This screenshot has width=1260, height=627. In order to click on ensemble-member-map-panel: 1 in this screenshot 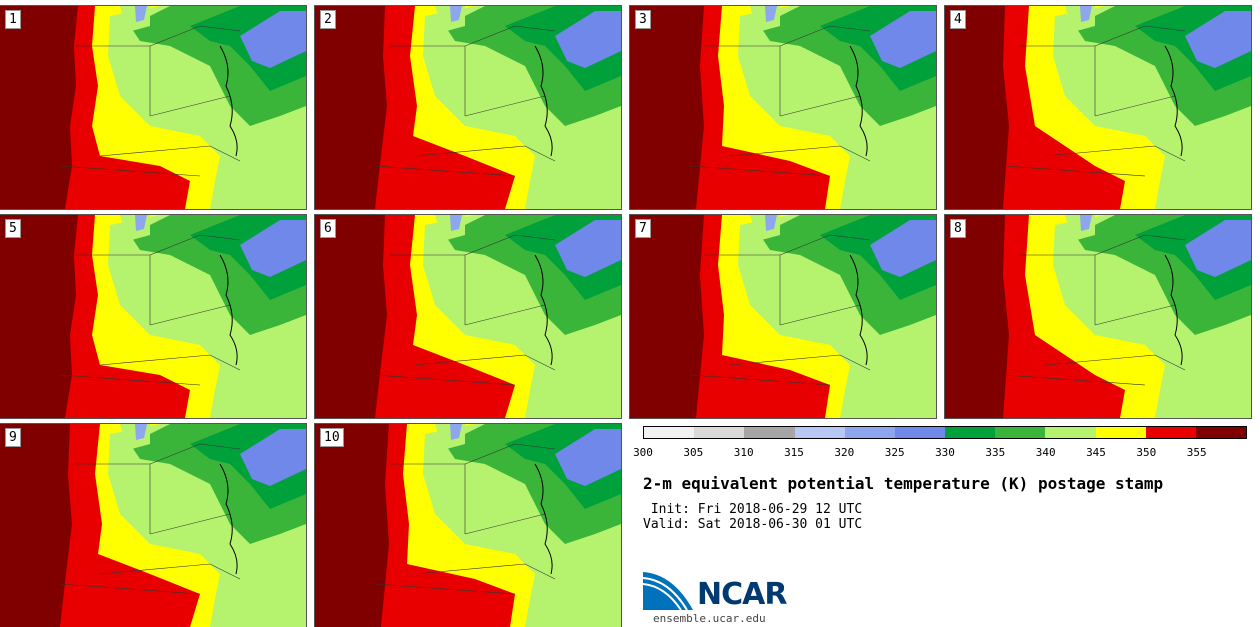, I will do `click(153, 107)`.